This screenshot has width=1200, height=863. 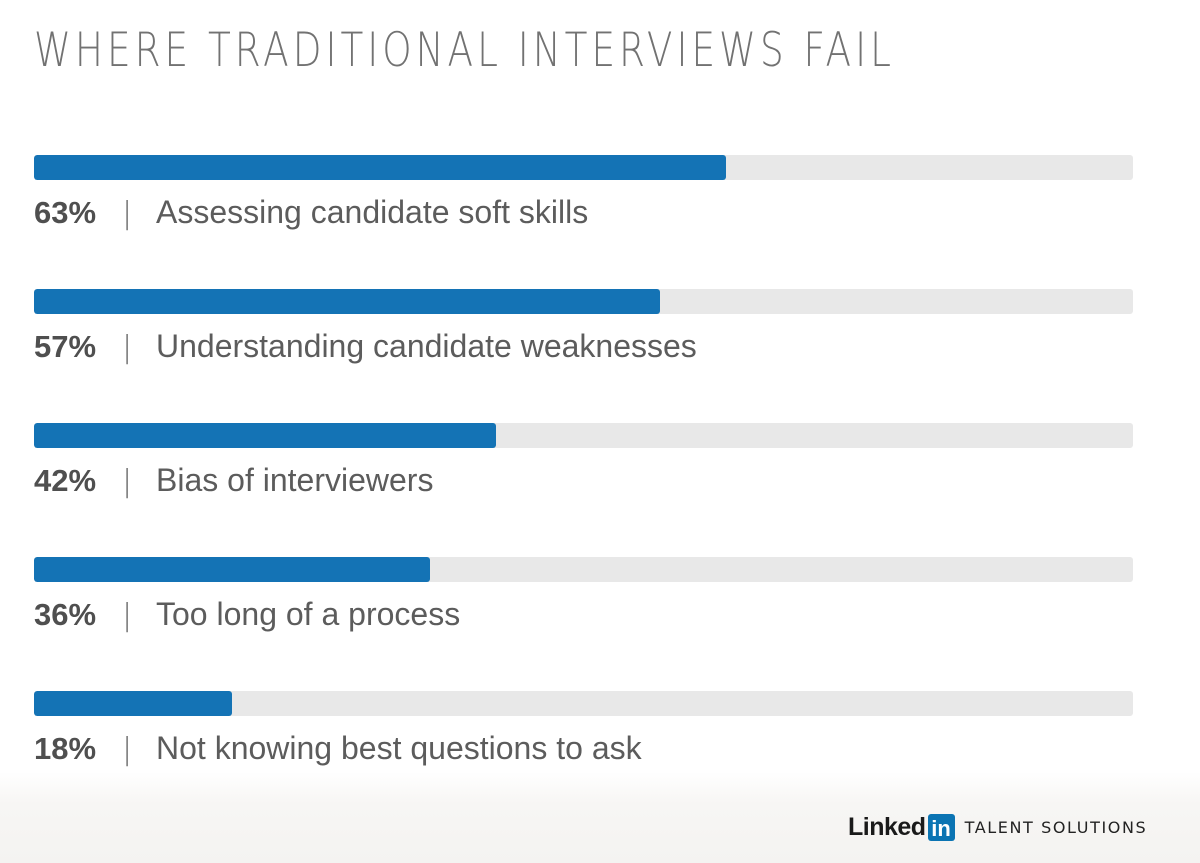 I want to click on bar-label-row: 18% | Not knowing best questions to ask, so click(x=338, y=748).